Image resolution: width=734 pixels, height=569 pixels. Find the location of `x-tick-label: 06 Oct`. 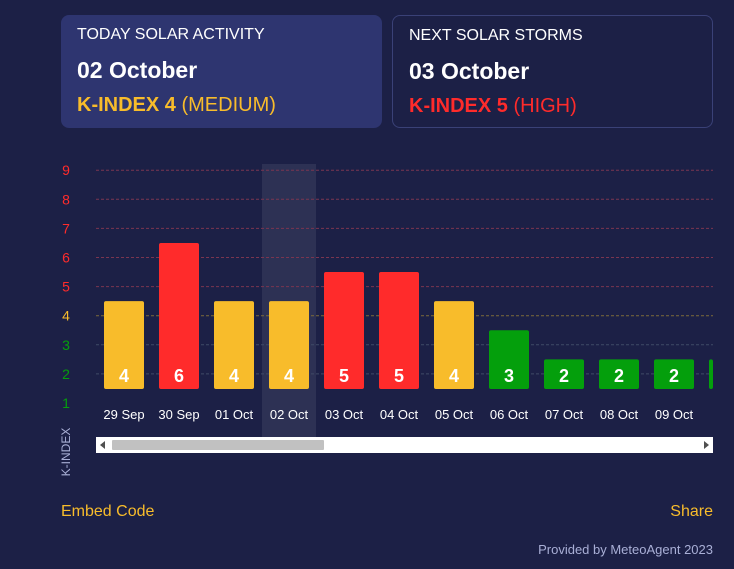

x-tick-label: 06 Oct is located at coordinates (509, 414).